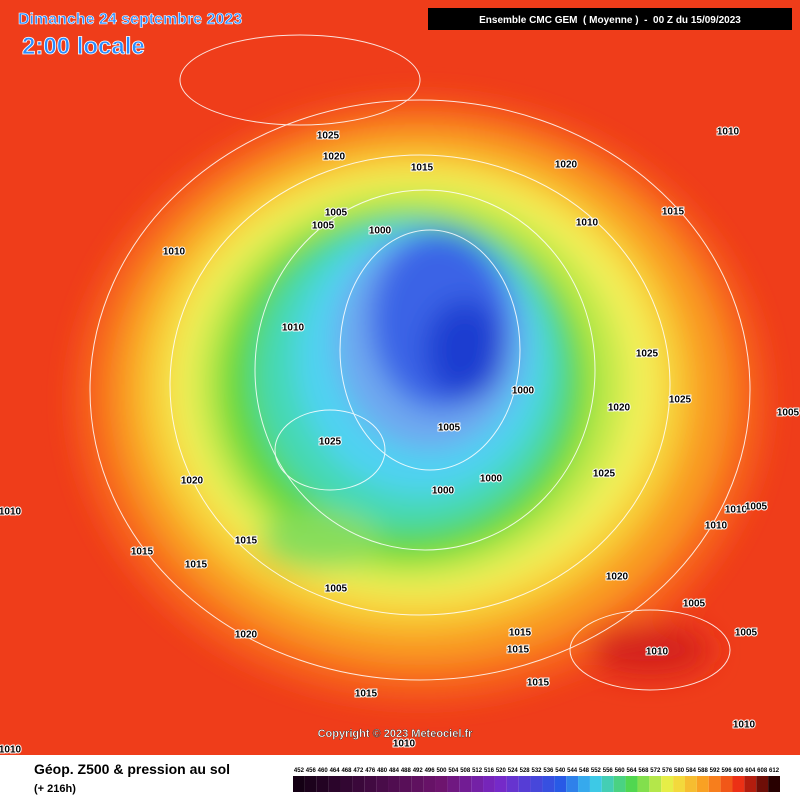 This screenshot has height=800, width=800. What do you see at coordinates (525, 771) in the screenshot?
I see `scale-label: 528` at bounding box center [525, 771].